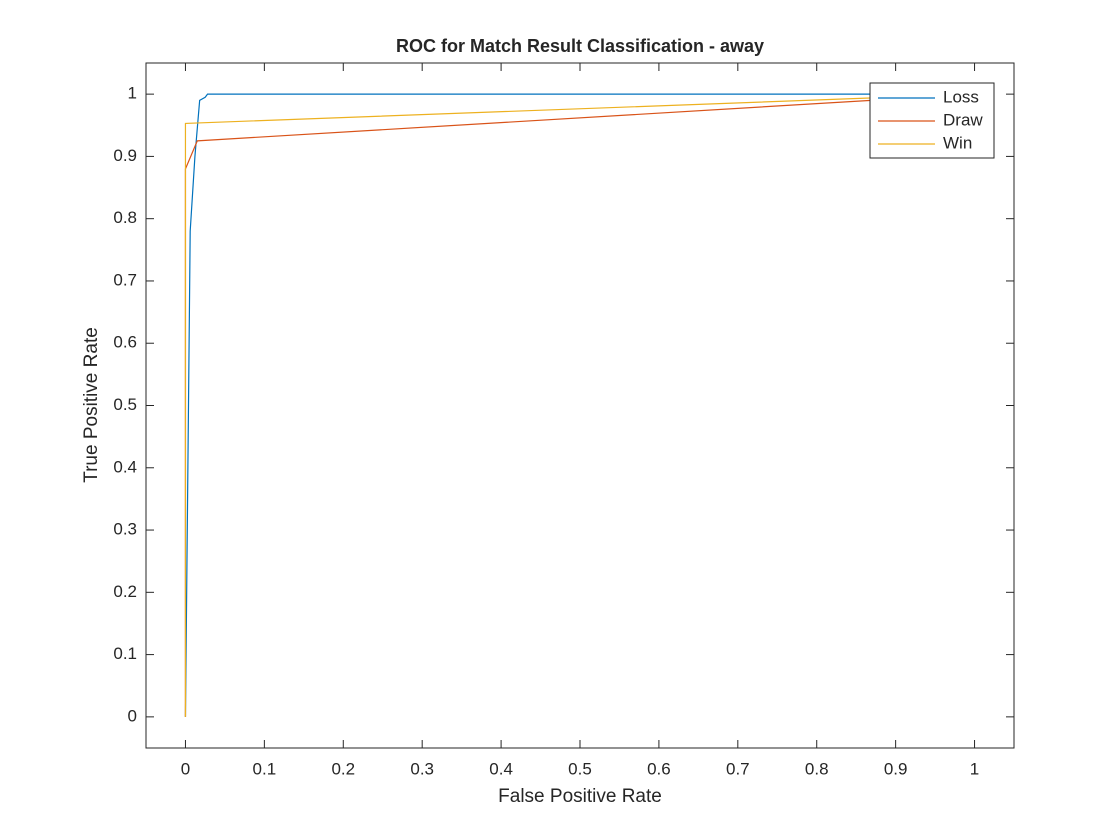 This screenshot has width=1120, height=840. What do you see at coordinates (659, 768) in the screenshot?
I see `x-tick-label: 0.6` at bounding box center [659, 768].